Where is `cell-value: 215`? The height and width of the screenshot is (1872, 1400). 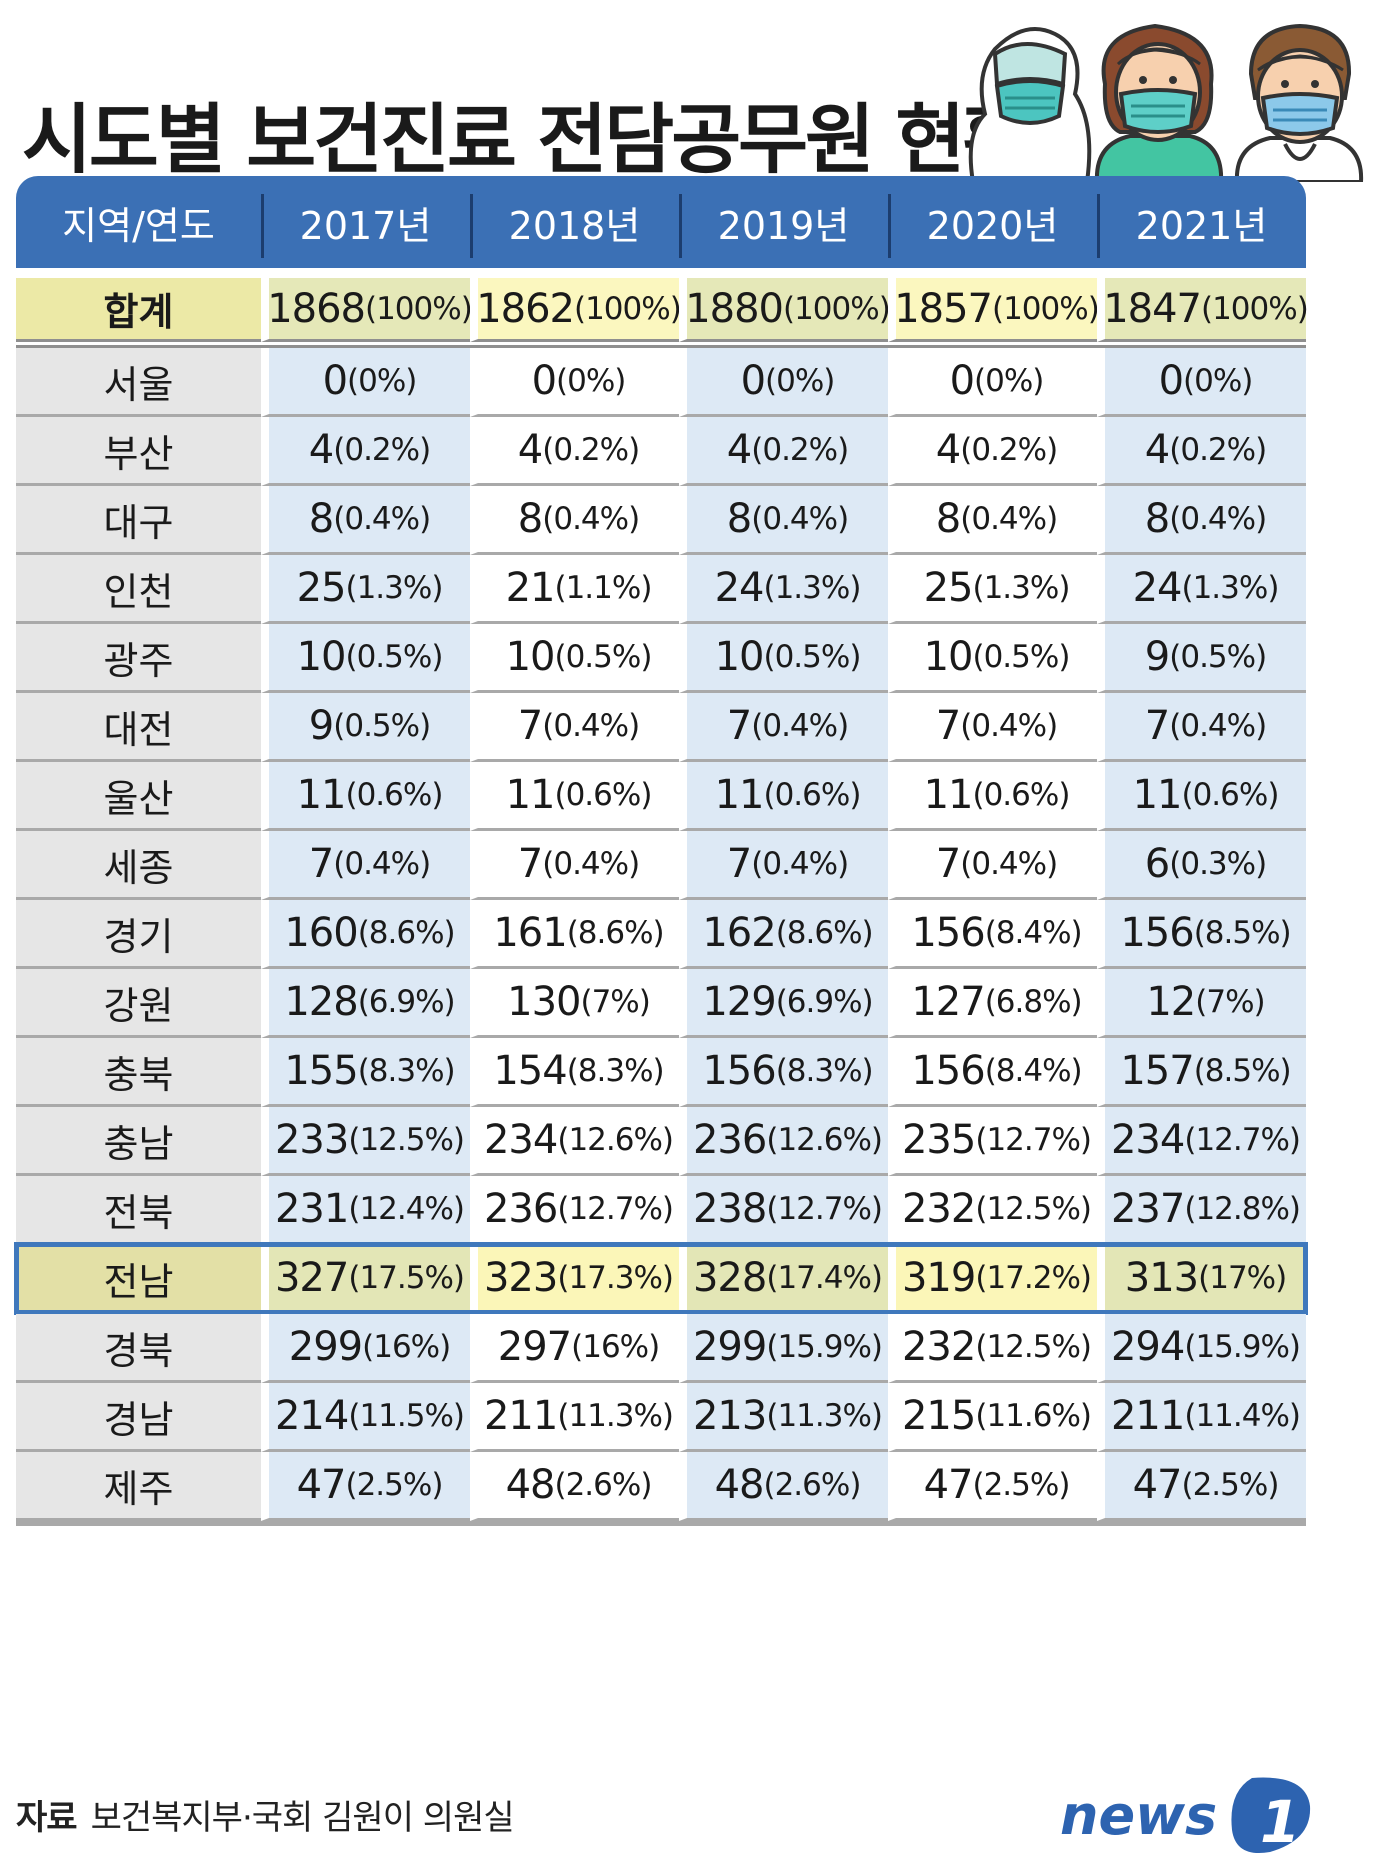
cell-value: 215 is located at coordinates (938, 1416).